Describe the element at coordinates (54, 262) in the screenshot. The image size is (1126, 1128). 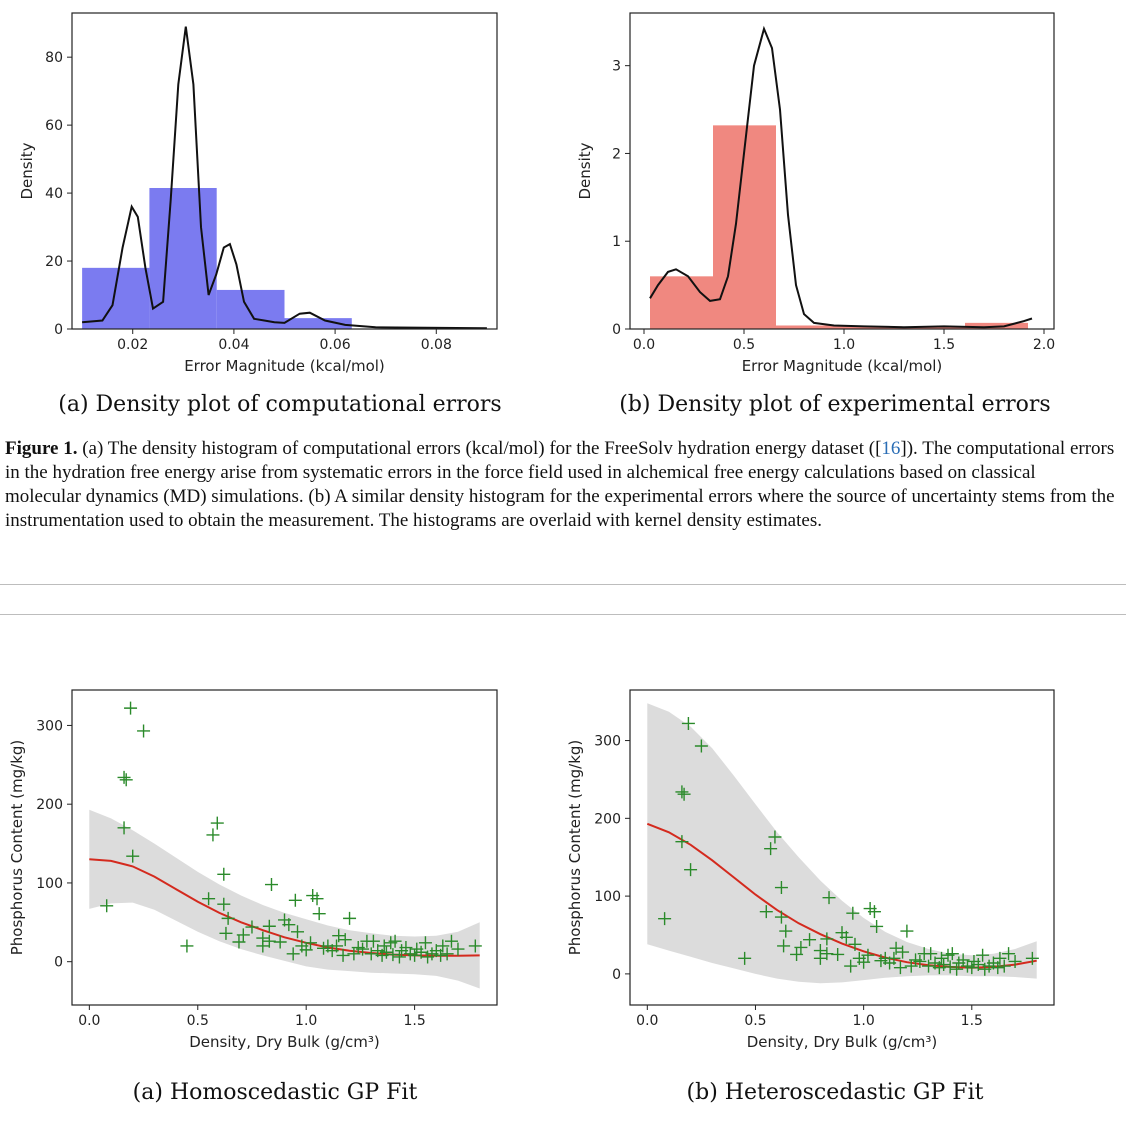
I see `y-tick-label: 20` at that location.